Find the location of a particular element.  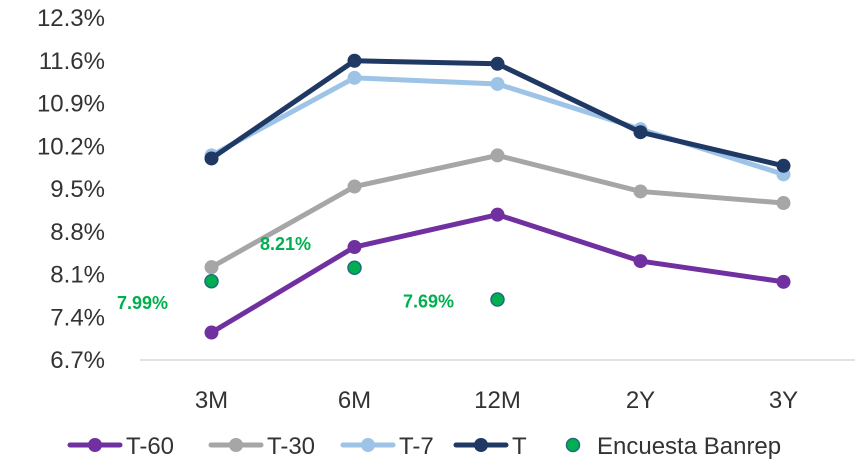

legend-item-t: T is located at coordinates (490, 446).